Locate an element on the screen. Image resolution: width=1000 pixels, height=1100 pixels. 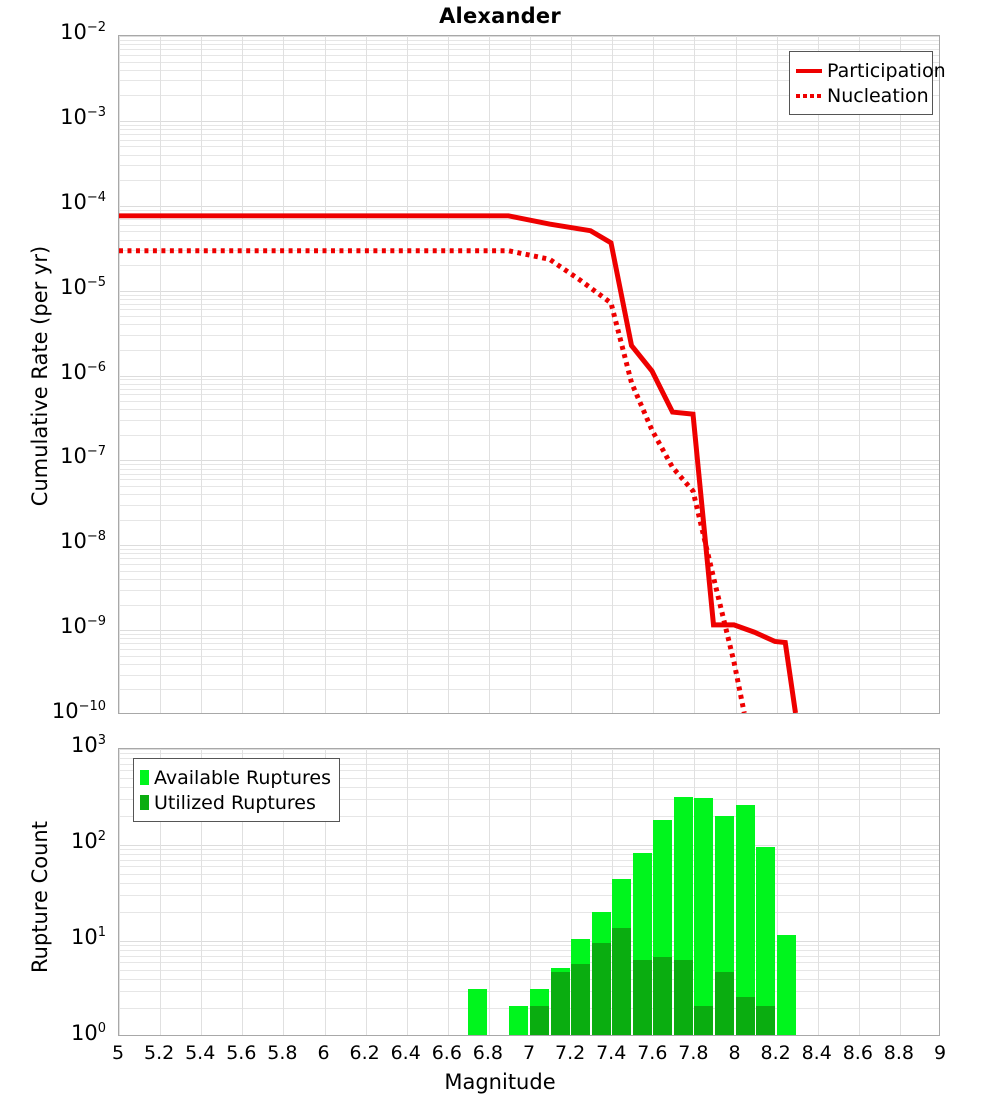
xaxis-tick-label: 8 is located at coordinates (734, 1053).